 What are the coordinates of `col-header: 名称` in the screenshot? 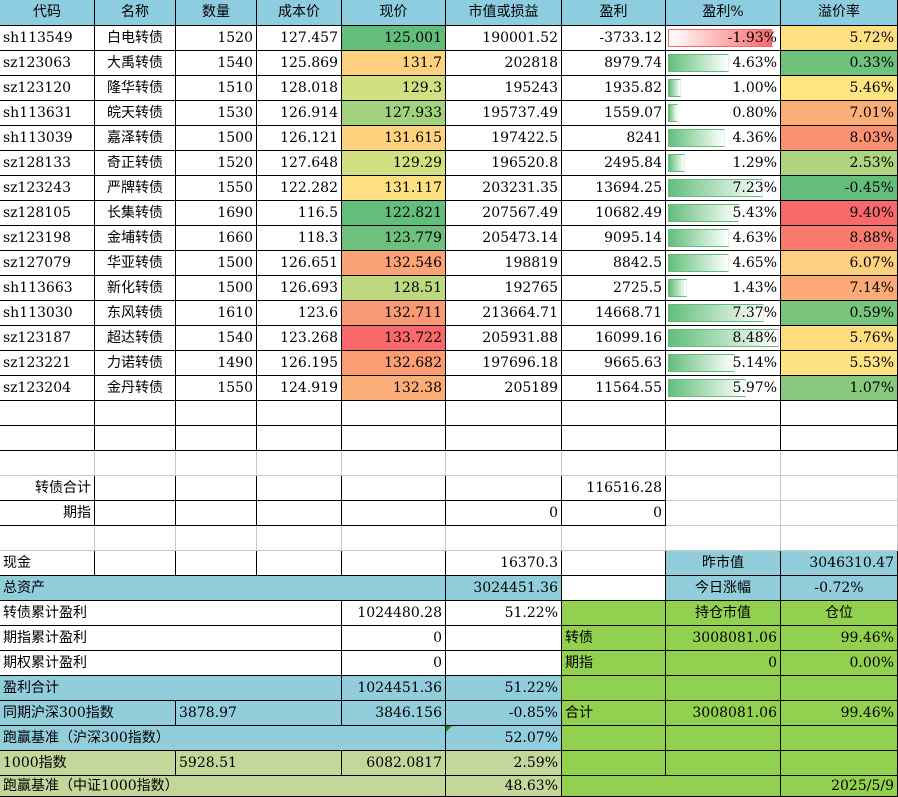 It's located at (135, 13).